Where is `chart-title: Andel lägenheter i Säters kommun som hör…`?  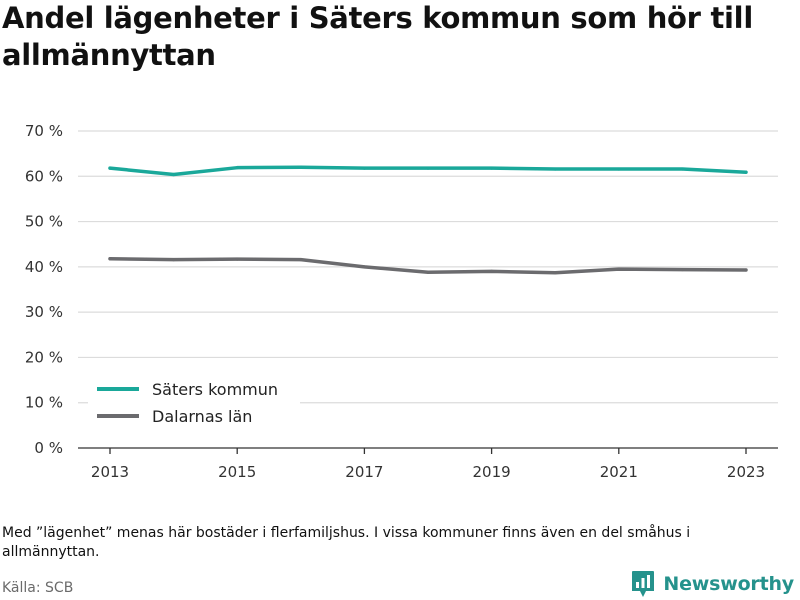 chart-title: Andel lägenheter i Säters kommun som hör… is located at coordinates (377, 36).